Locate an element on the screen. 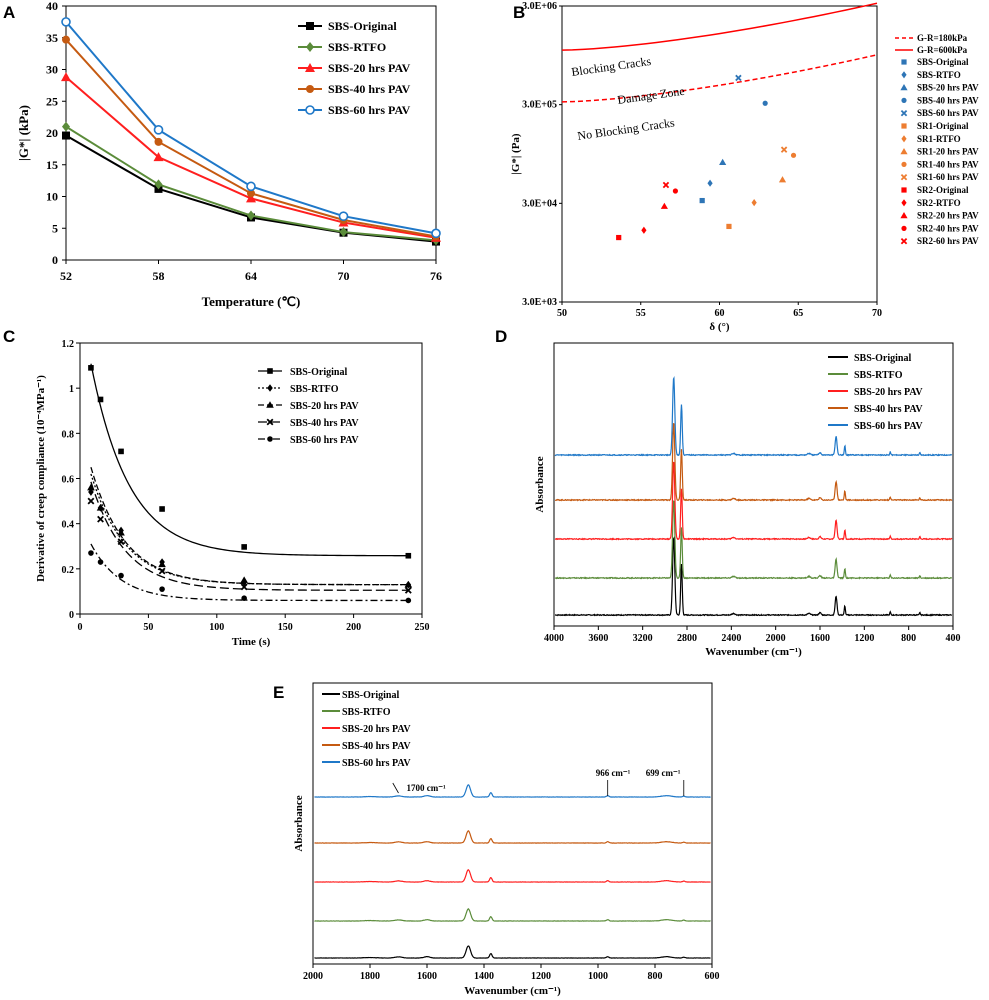 The height and width of the screenshot is (1000, 989). y-tick-label: 3.0E+05 is located at coordinates (539, 105).